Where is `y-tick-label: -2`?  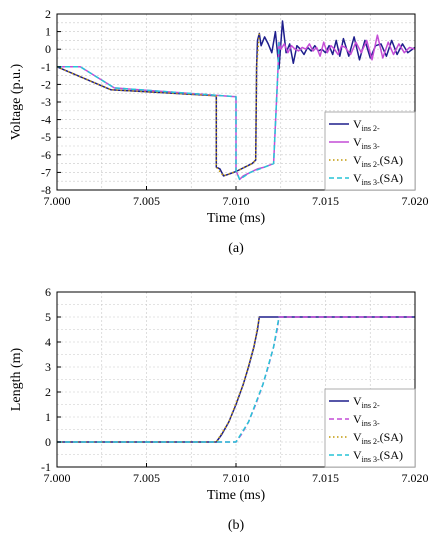 y-tick-label: -2 is located at coordinates (46, 84).